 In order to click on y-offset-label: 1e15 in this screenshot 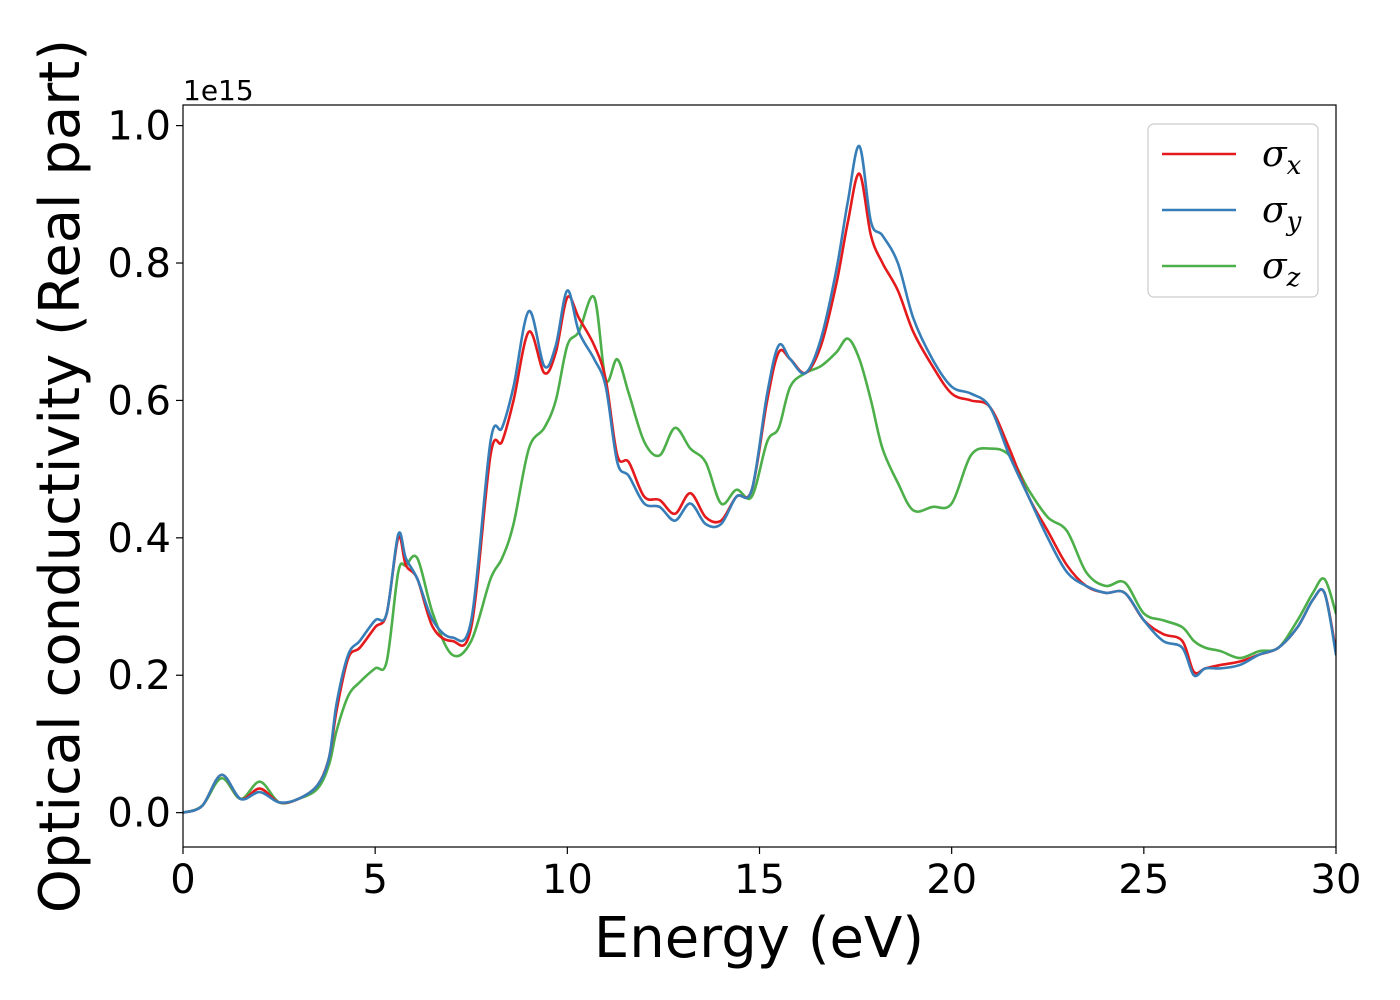, I will do `click(218, 90)`.